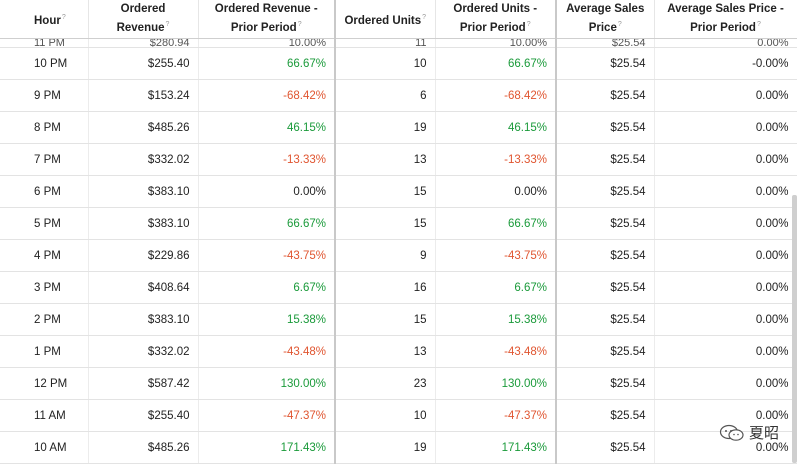 The width and height of the screenshot is (797, 464). Describe the element at coordinates (267, 447) in the screenshot. I see `cell-revenue-change: 171.43%` at that location.